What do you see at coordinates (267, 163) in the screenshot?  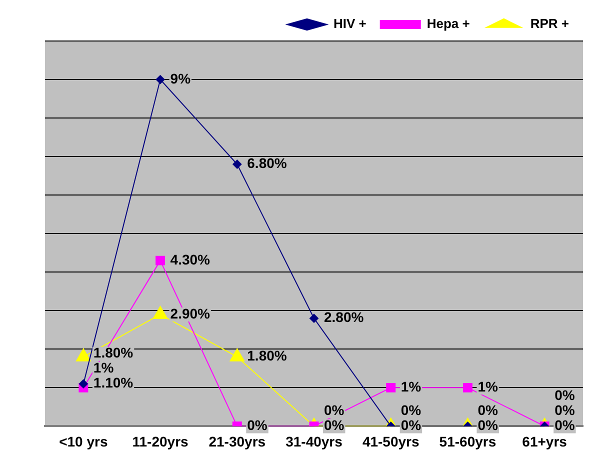 I see `data-label: 6.80%` at bounding box center [267, 163].